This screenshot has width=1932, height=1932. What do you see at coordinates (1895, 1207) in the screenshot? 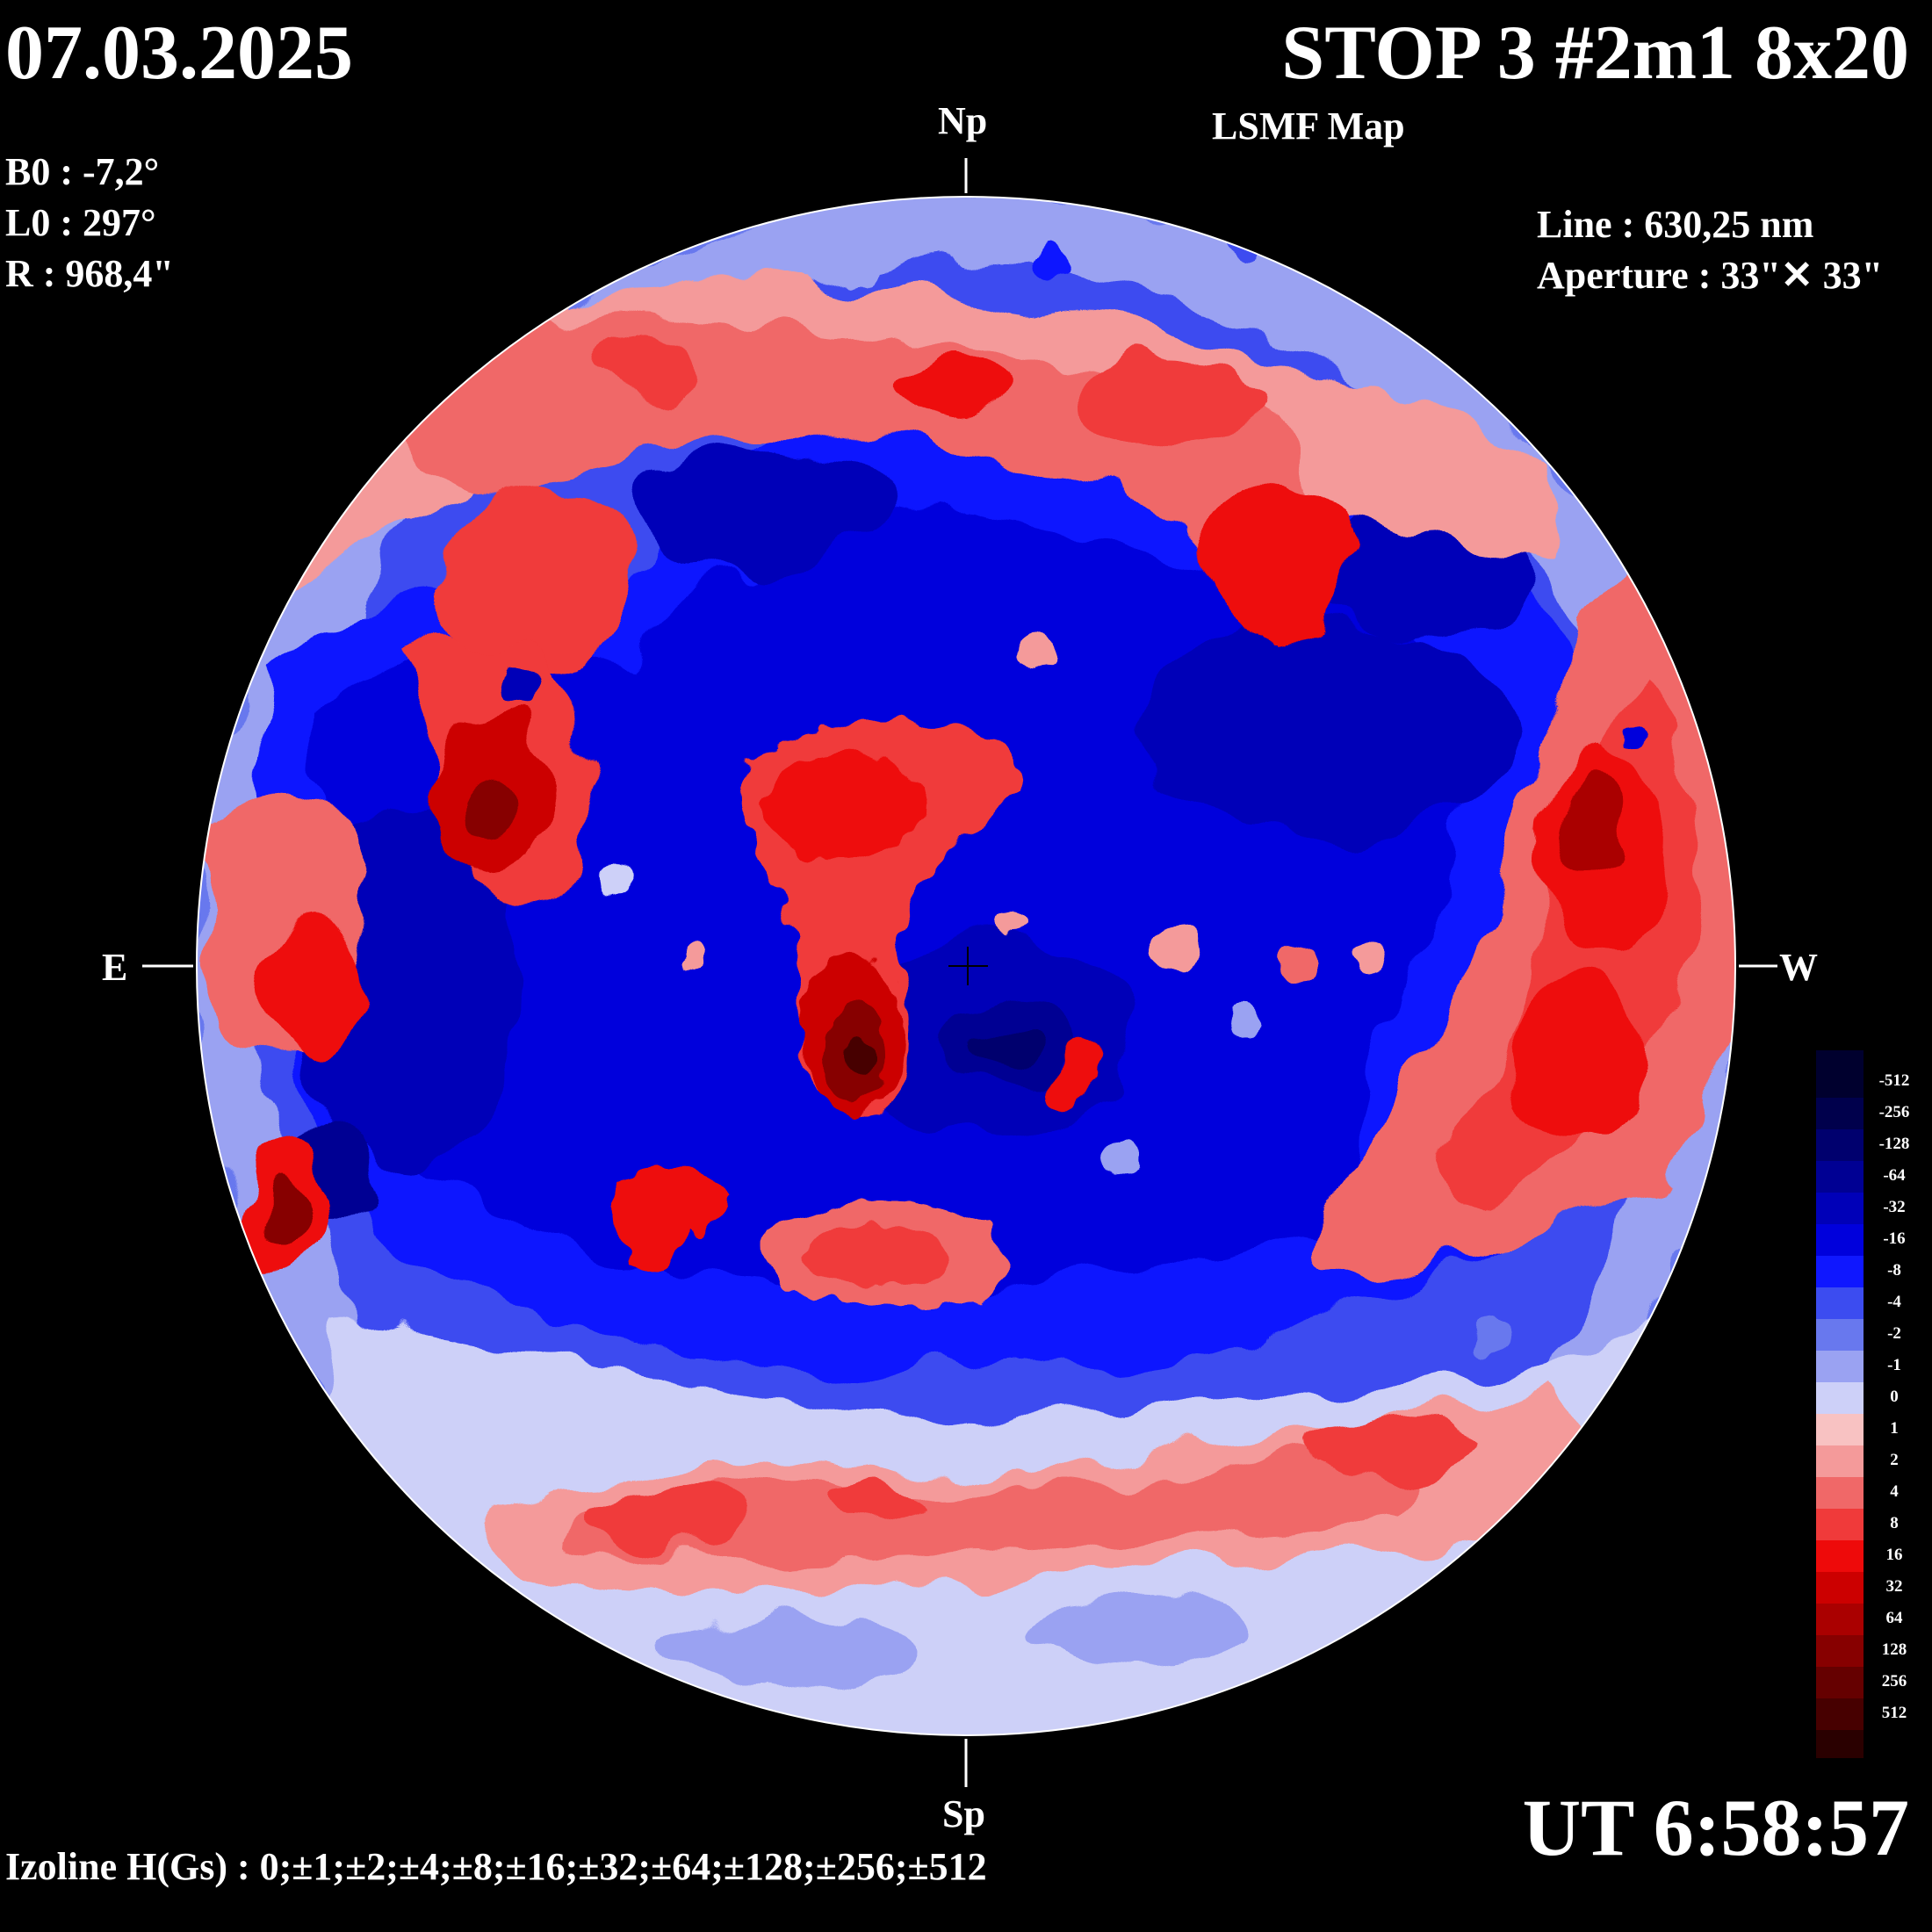
I see `colorbar-label: -32` at bounding box center [1895, 1207].